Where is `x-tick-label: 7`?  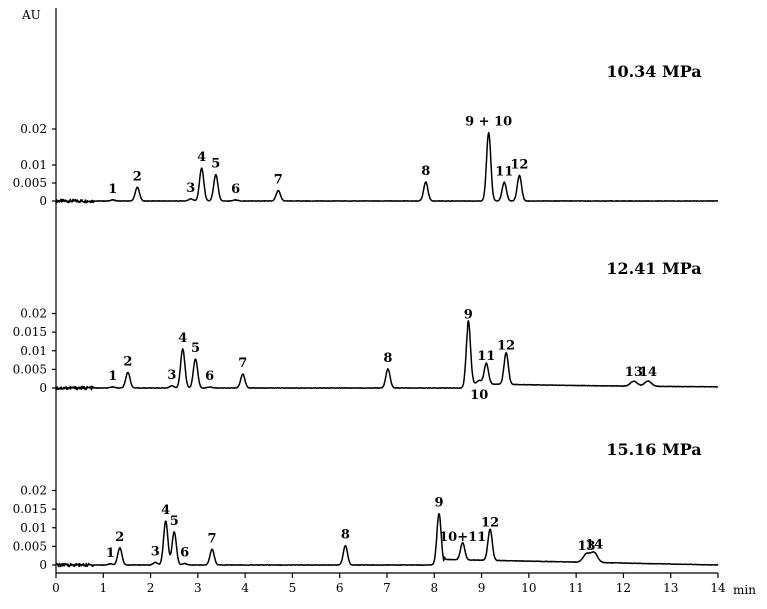 x-tick-label: 7 is located at coordinates (387, 588).